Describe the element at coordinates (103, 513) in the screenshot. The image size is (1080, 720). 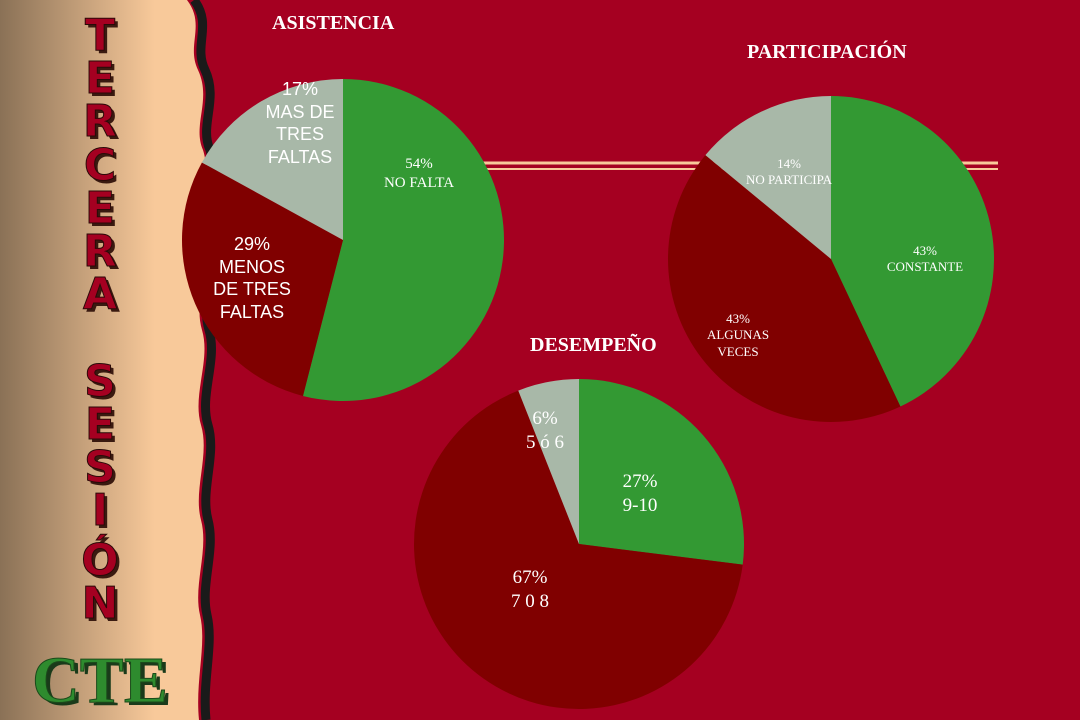
I see `title-letter-shadow: I` at that location.